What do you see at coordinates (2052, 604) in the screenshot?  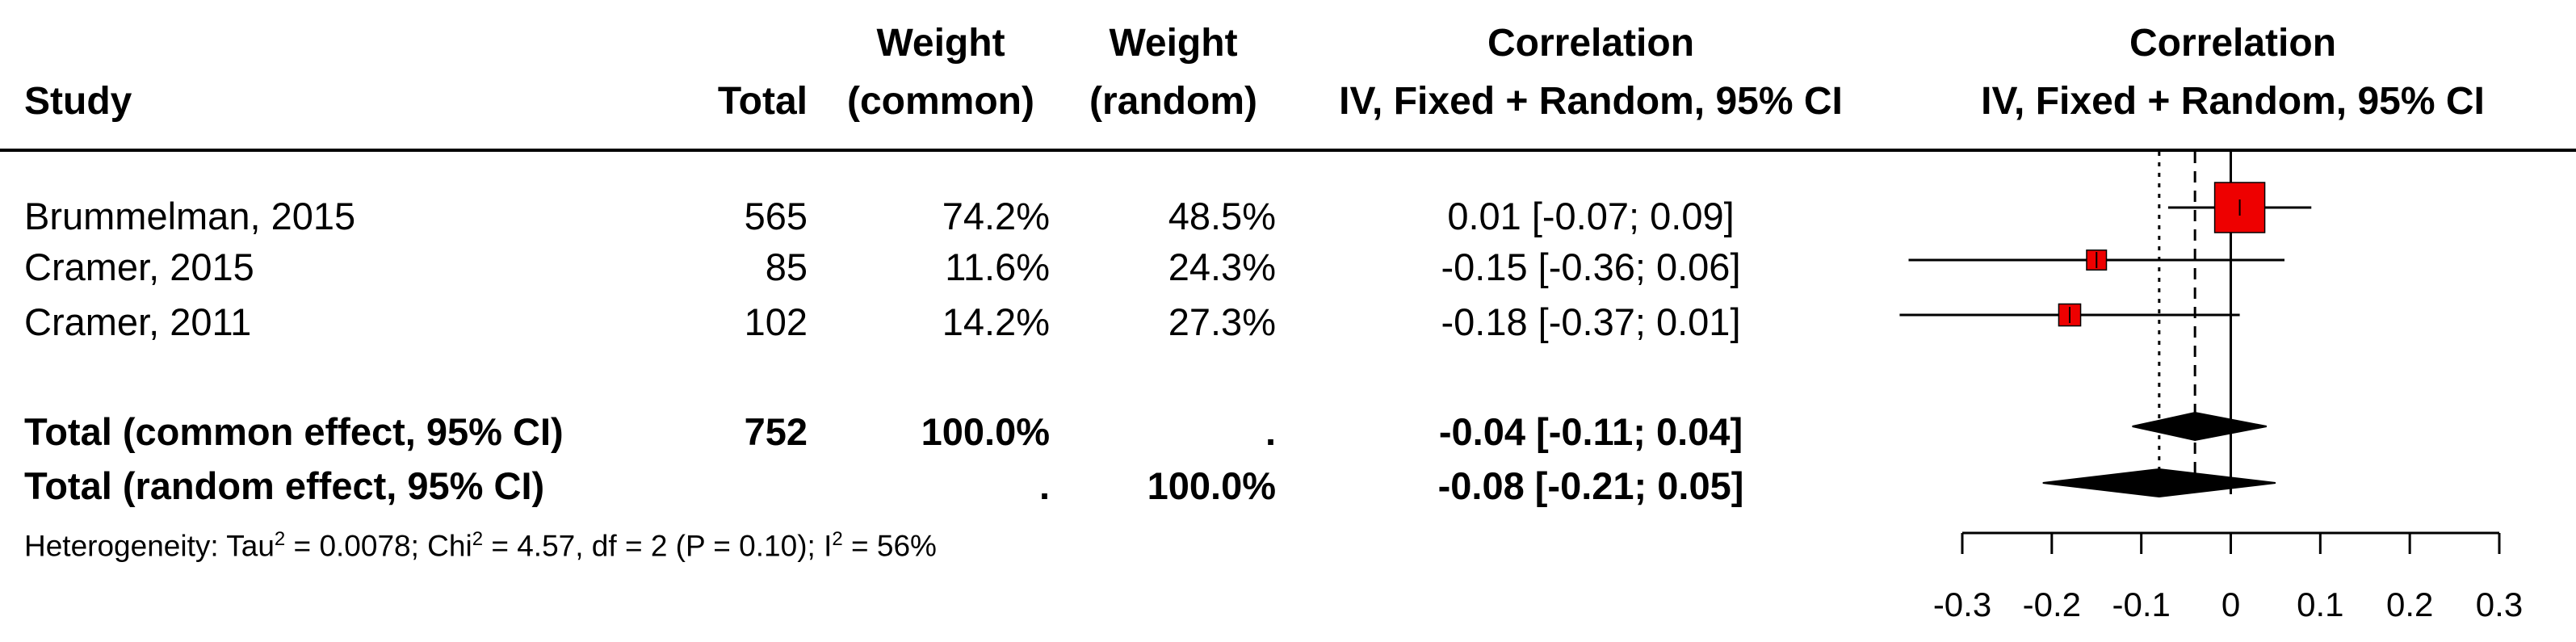 I see `x-tick-label: -0.2` at bounding box center [2052, 604].